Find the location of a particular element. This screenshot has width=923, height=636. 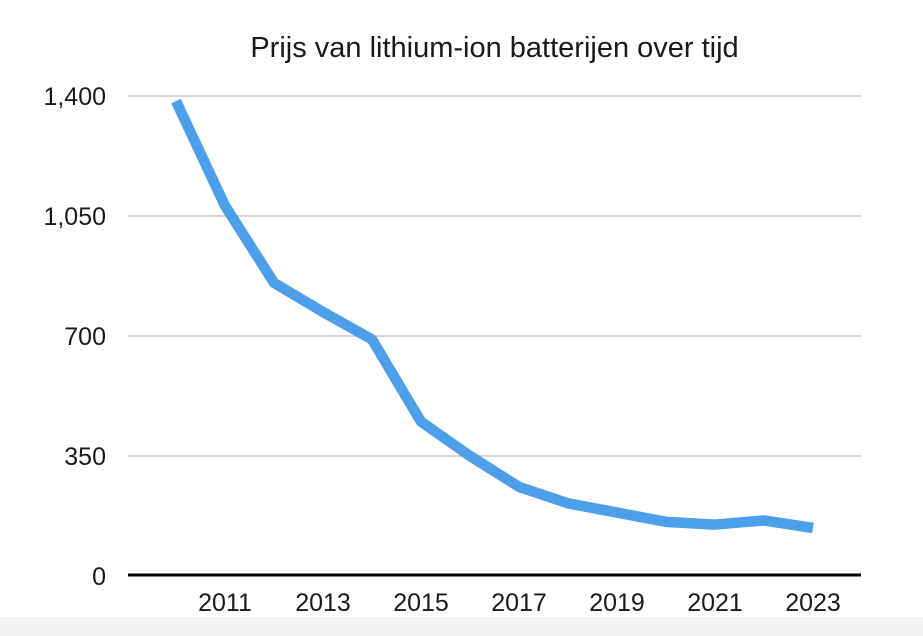

y-tick-label: 350 is located at coordinates (85, 457).